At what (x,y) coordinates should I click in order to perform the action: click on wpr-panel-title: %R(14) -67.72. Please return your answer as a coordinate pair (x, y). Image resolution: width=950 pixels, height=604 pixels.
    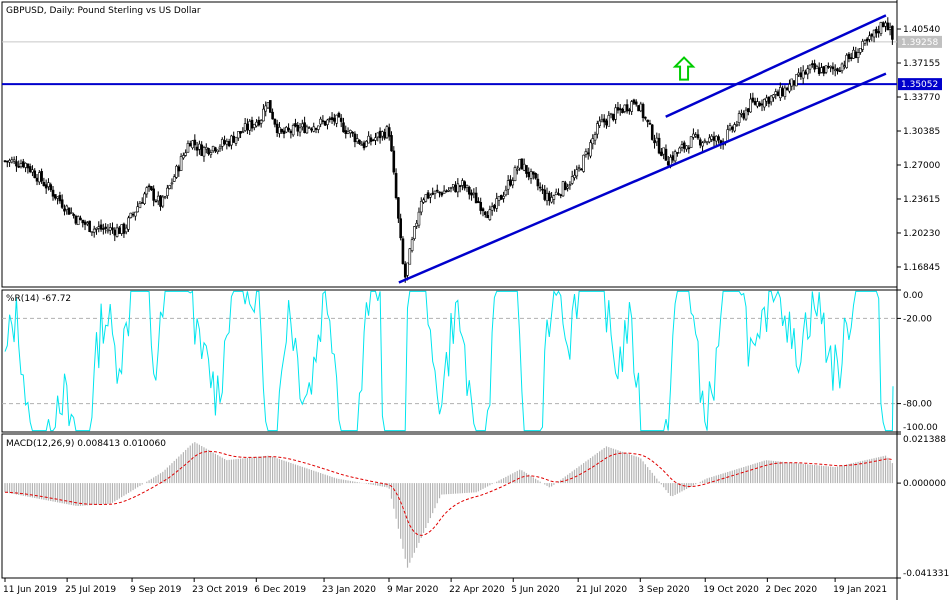
    Looking at the image, I should click on (38, 299).